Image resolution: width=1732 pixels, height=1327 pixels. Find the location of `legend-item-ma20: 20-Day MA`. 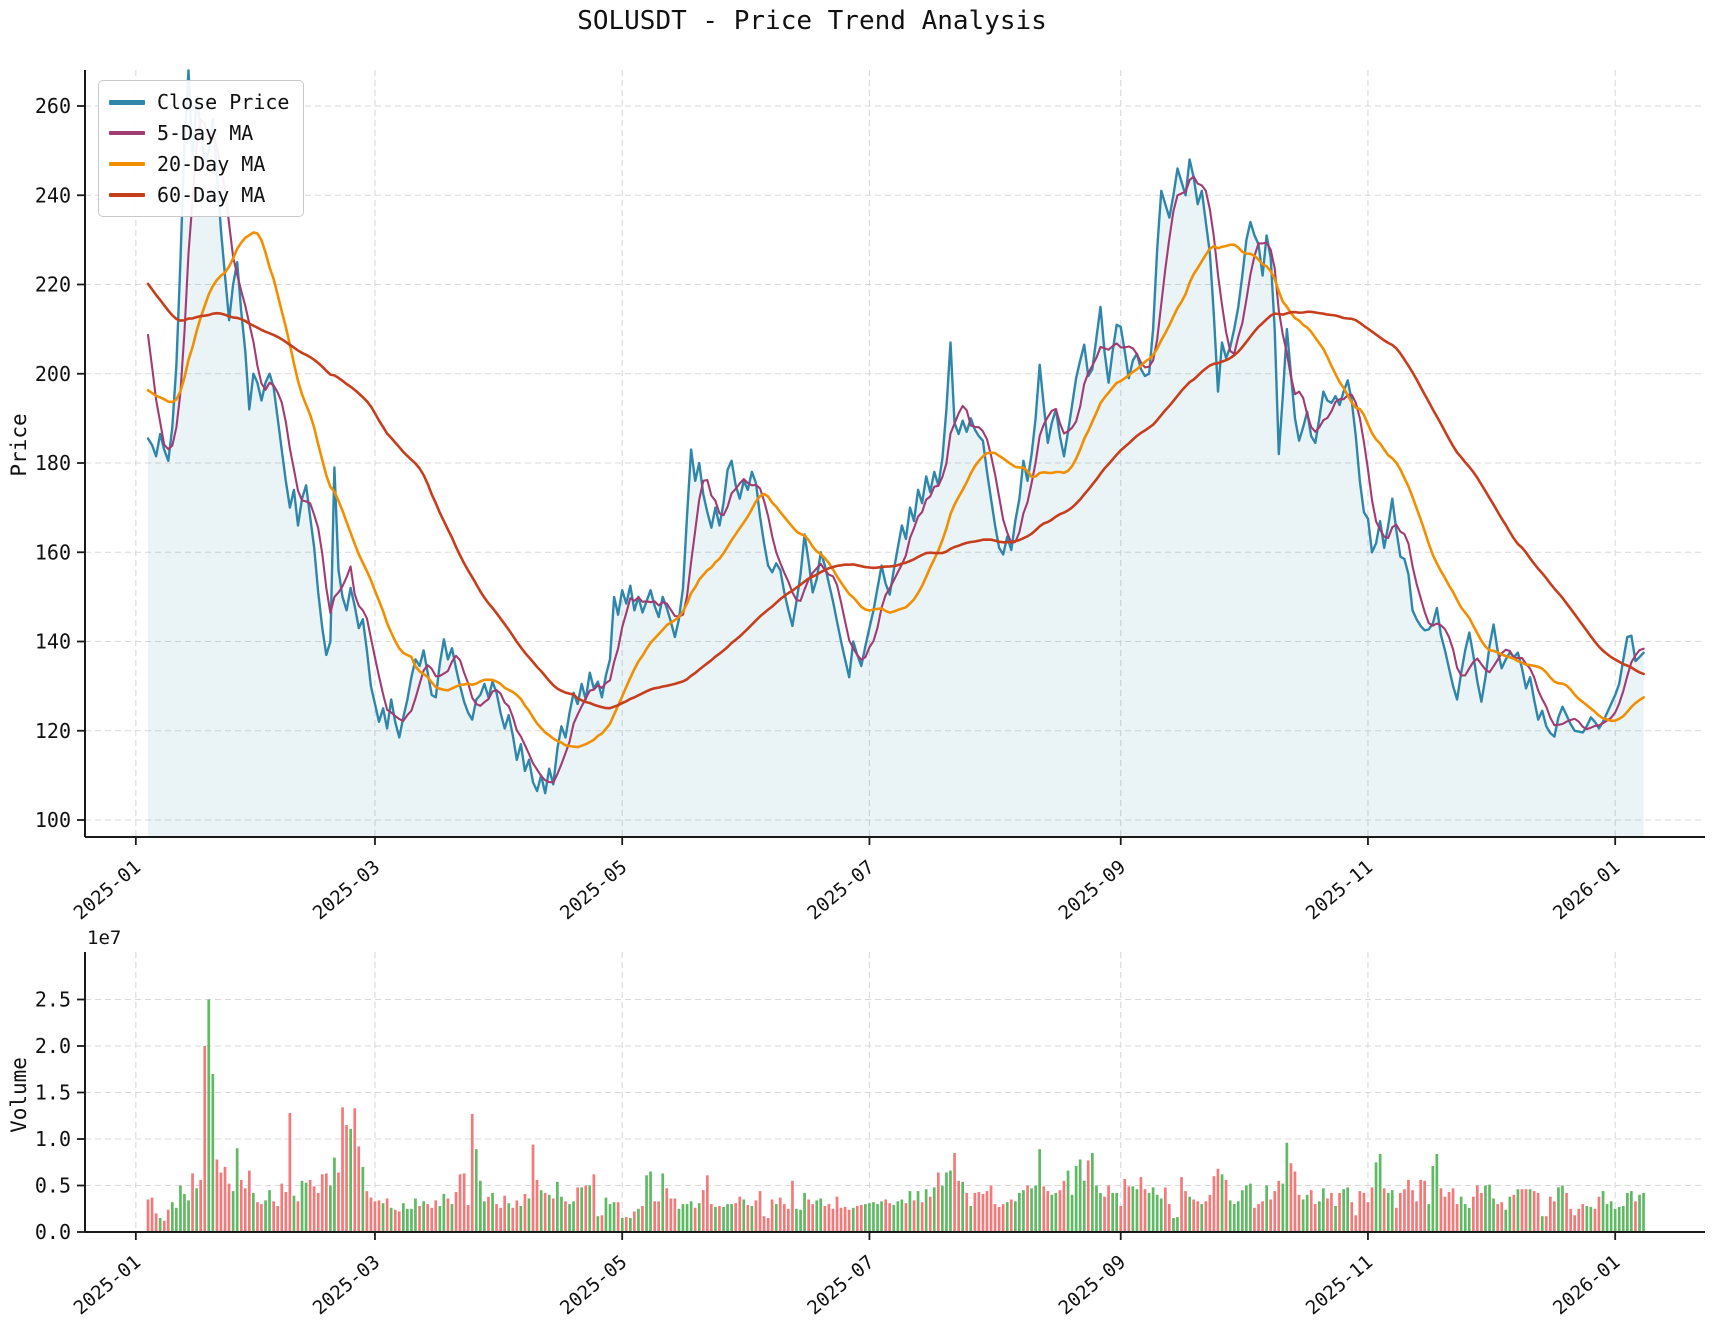

legend-item-ma20: 20-Day MA is located at coordinates (199, 164).